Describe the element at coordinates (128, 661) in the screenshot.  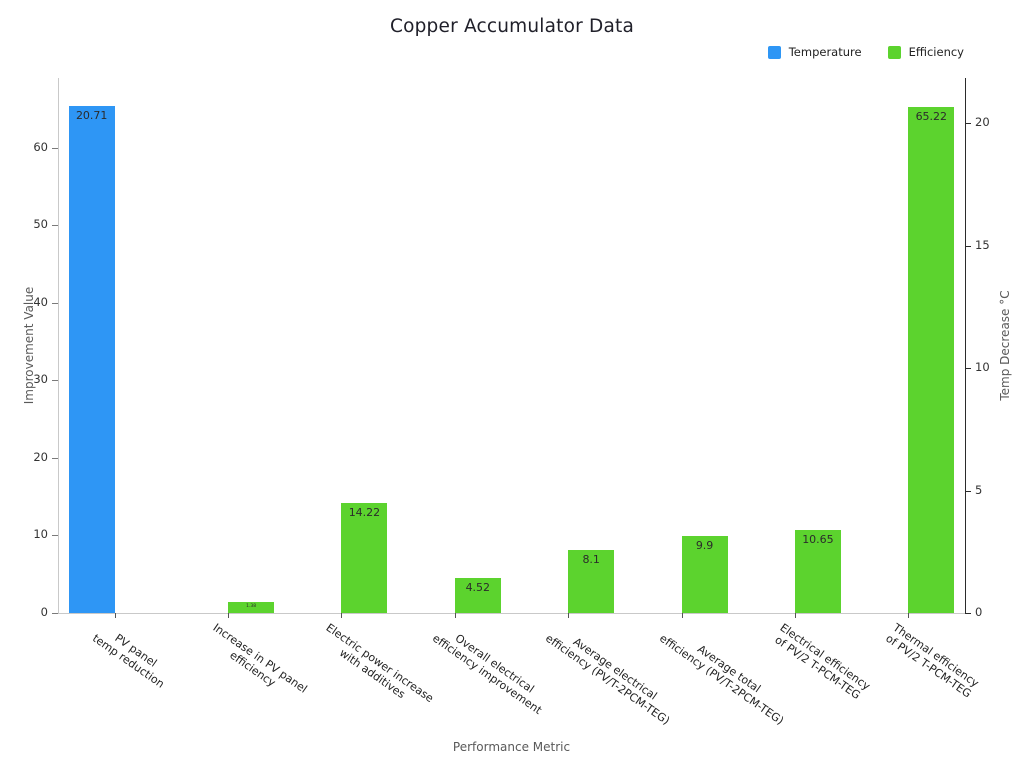
I see `x-axis-category-label-text: PV panel temp reduction` at that location.